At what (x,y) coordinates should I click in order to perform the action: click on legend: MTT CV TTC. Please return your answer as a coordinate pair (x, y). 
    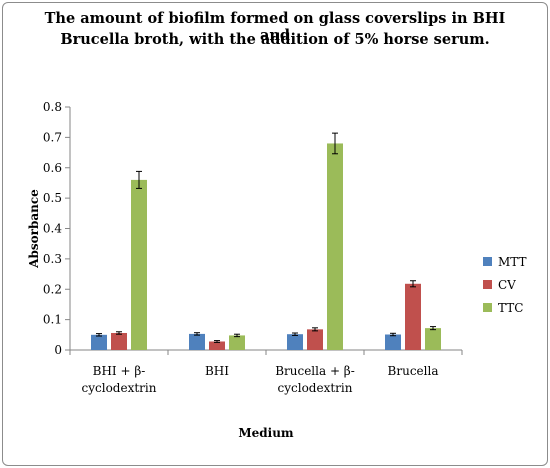
    Looking at the image, I should click on (505, 285).